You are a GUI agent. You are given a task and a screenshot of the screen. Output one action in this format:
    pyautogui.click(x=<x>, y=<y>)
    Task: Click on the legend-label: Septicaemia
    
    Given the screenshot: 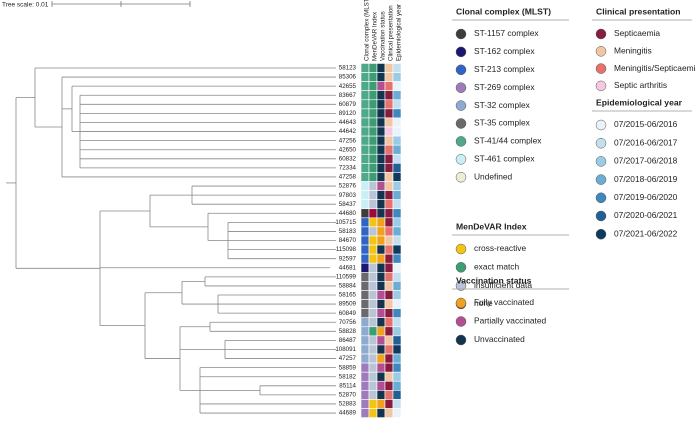 What is the action you would take?
    pyautogui.click(x=637, y=33)
    